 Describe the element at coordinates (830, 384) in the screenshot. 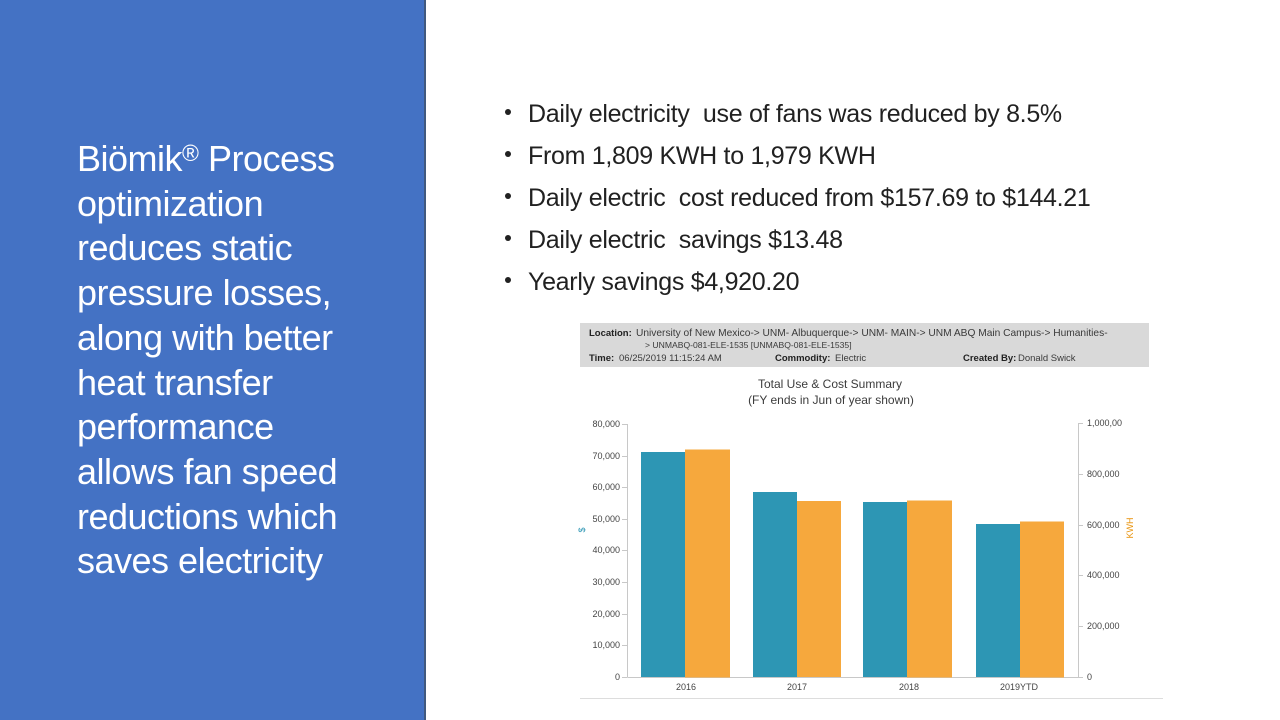

I see `svg-text: Total Use & Cost Summary` at that location.